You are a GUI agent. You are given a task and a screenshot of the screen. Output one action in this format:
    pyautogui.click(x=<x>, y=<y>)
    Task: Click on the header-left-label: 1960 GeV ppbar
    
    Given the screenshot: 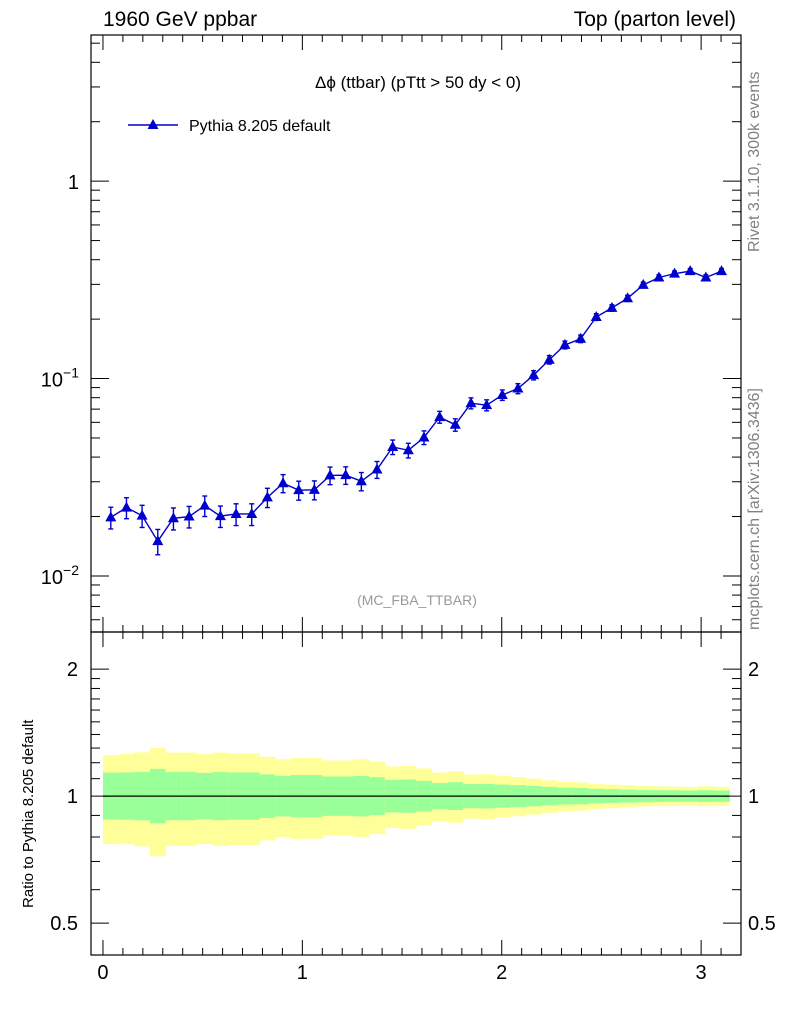 What is the action you would take?
    pyautogui.click(x=180, y=19)
    